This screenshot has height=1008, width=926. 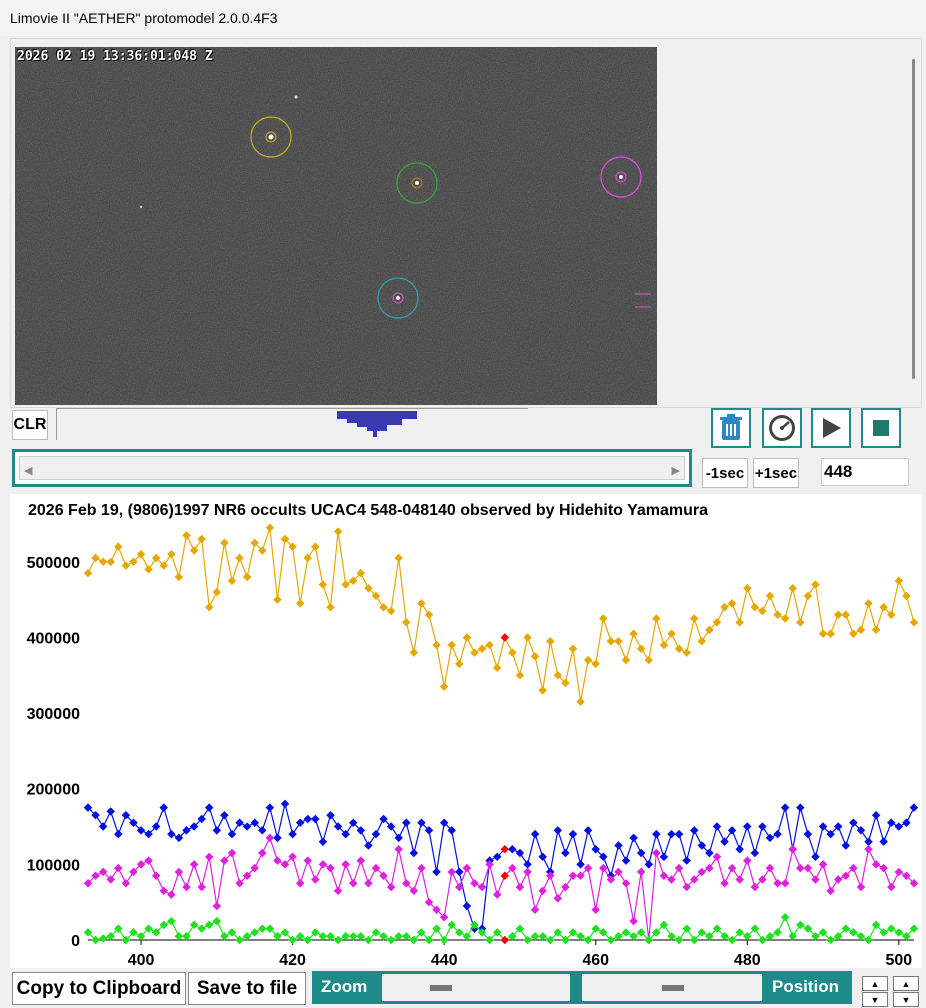 I want to click on position-up-button: ▲, so click(x=906, y=983).